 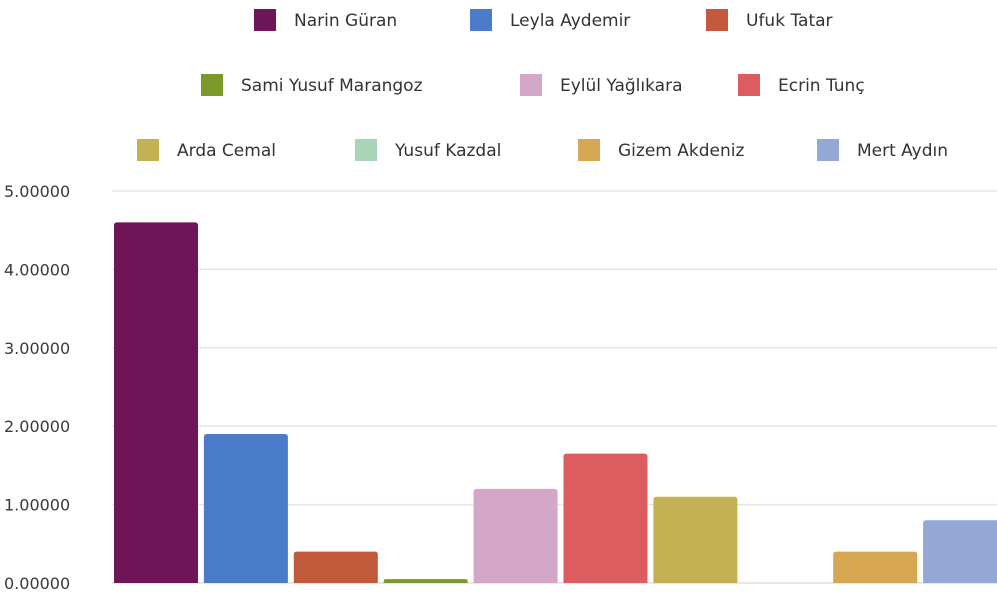 I want to click on legend-item: Ufuk Tatar, so click(x=769, y=20).